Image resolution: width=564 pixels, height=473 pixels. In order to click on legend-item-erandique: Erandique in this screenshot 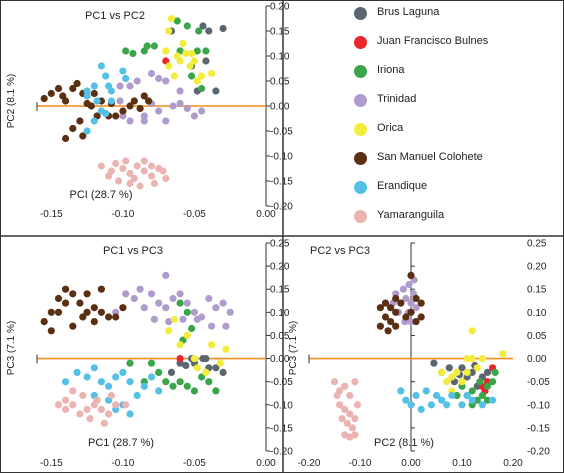, I will do `click(450, 190)`.